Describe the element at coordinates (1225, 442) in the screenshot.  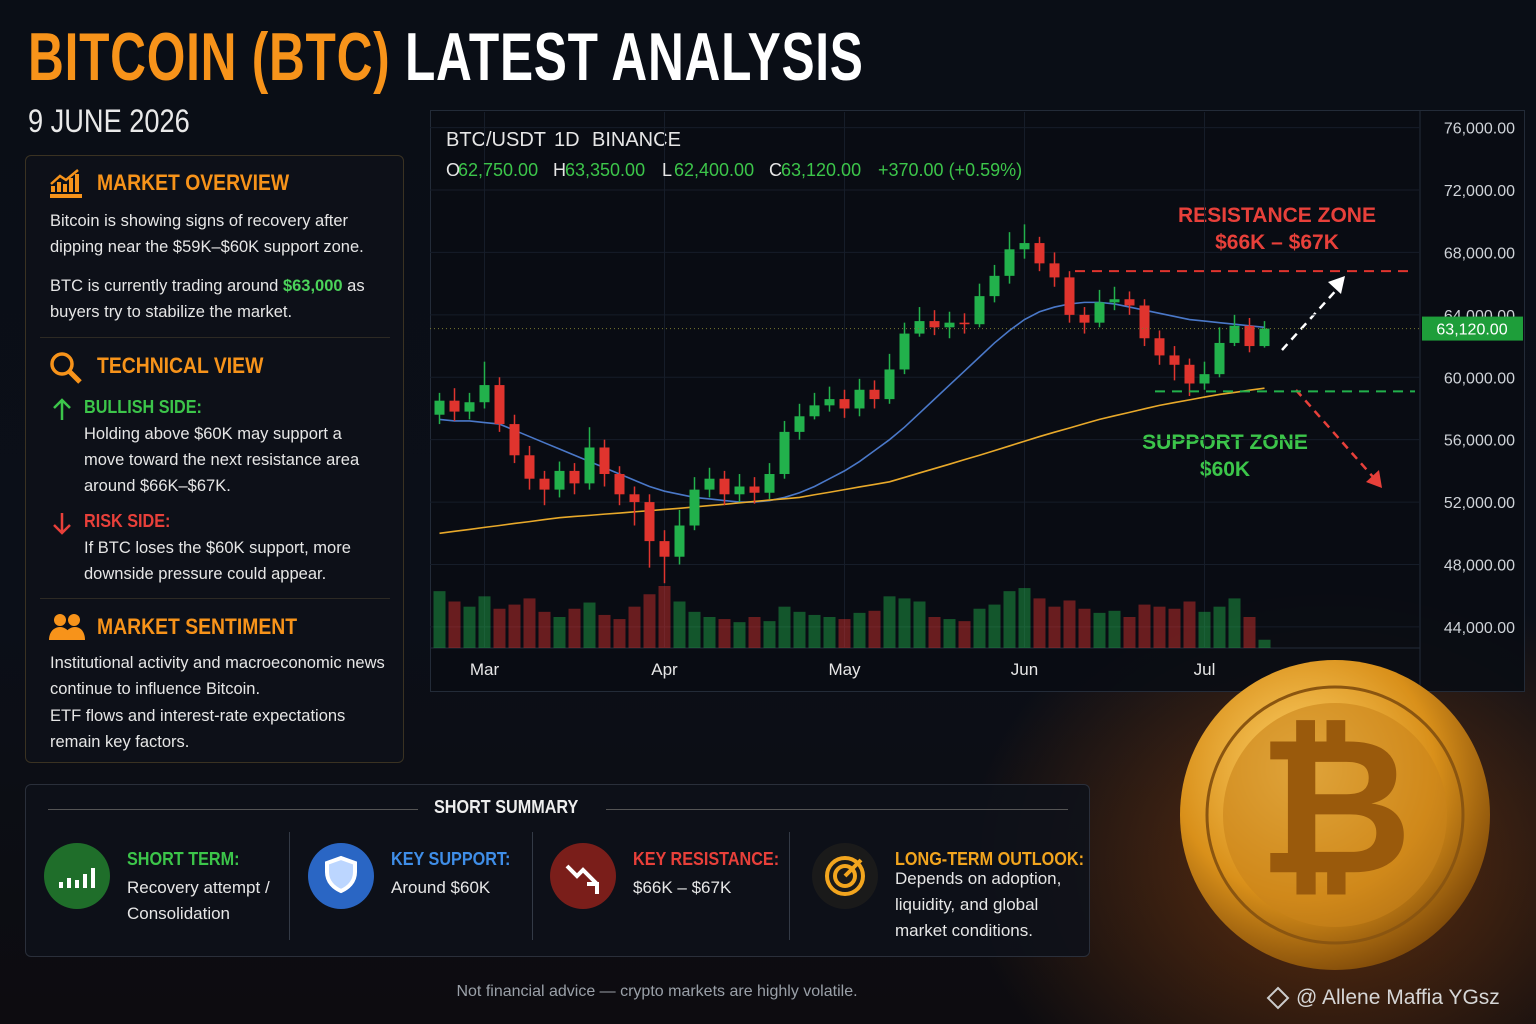
I see `annotation: SUPPORT ZONE` at that location.